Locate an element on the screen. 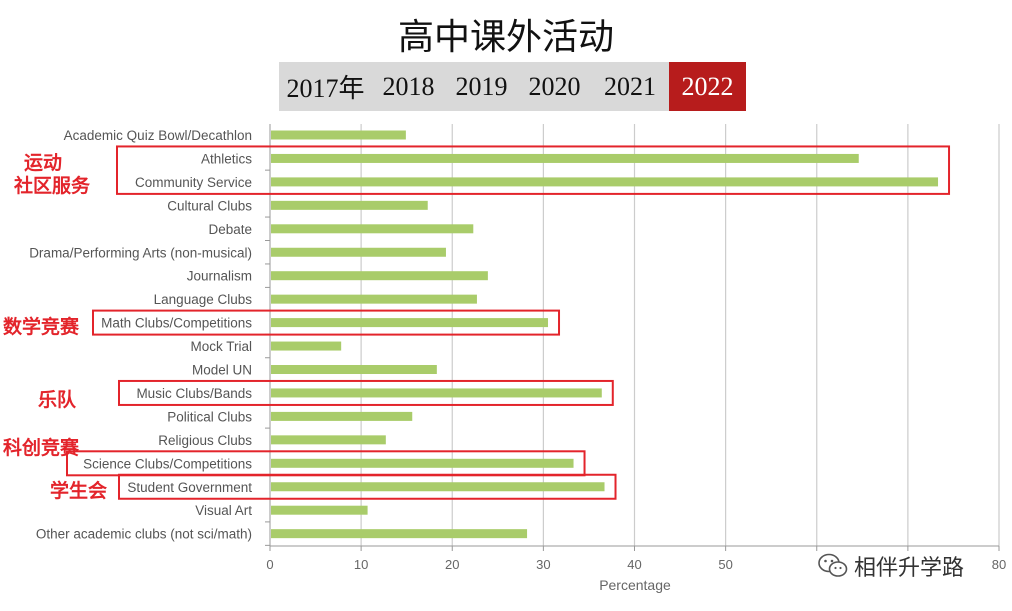  category-label: Drama/Performing Arts (non-musical) is located at coordinates (140, 252).